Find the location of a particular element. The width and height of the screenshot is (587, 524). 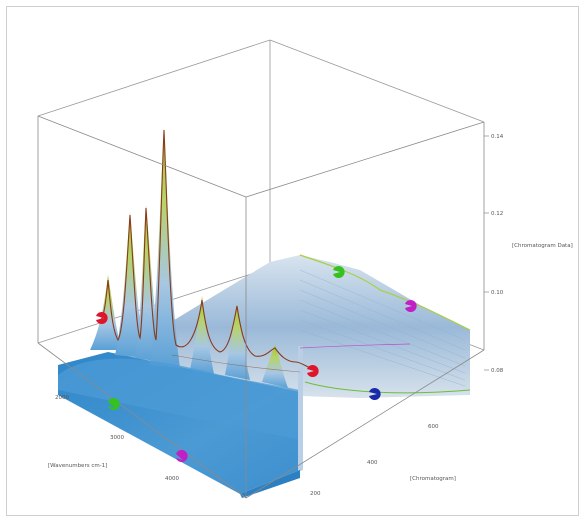

x-tick-label: 2000 is located at coordinates (62, 398).